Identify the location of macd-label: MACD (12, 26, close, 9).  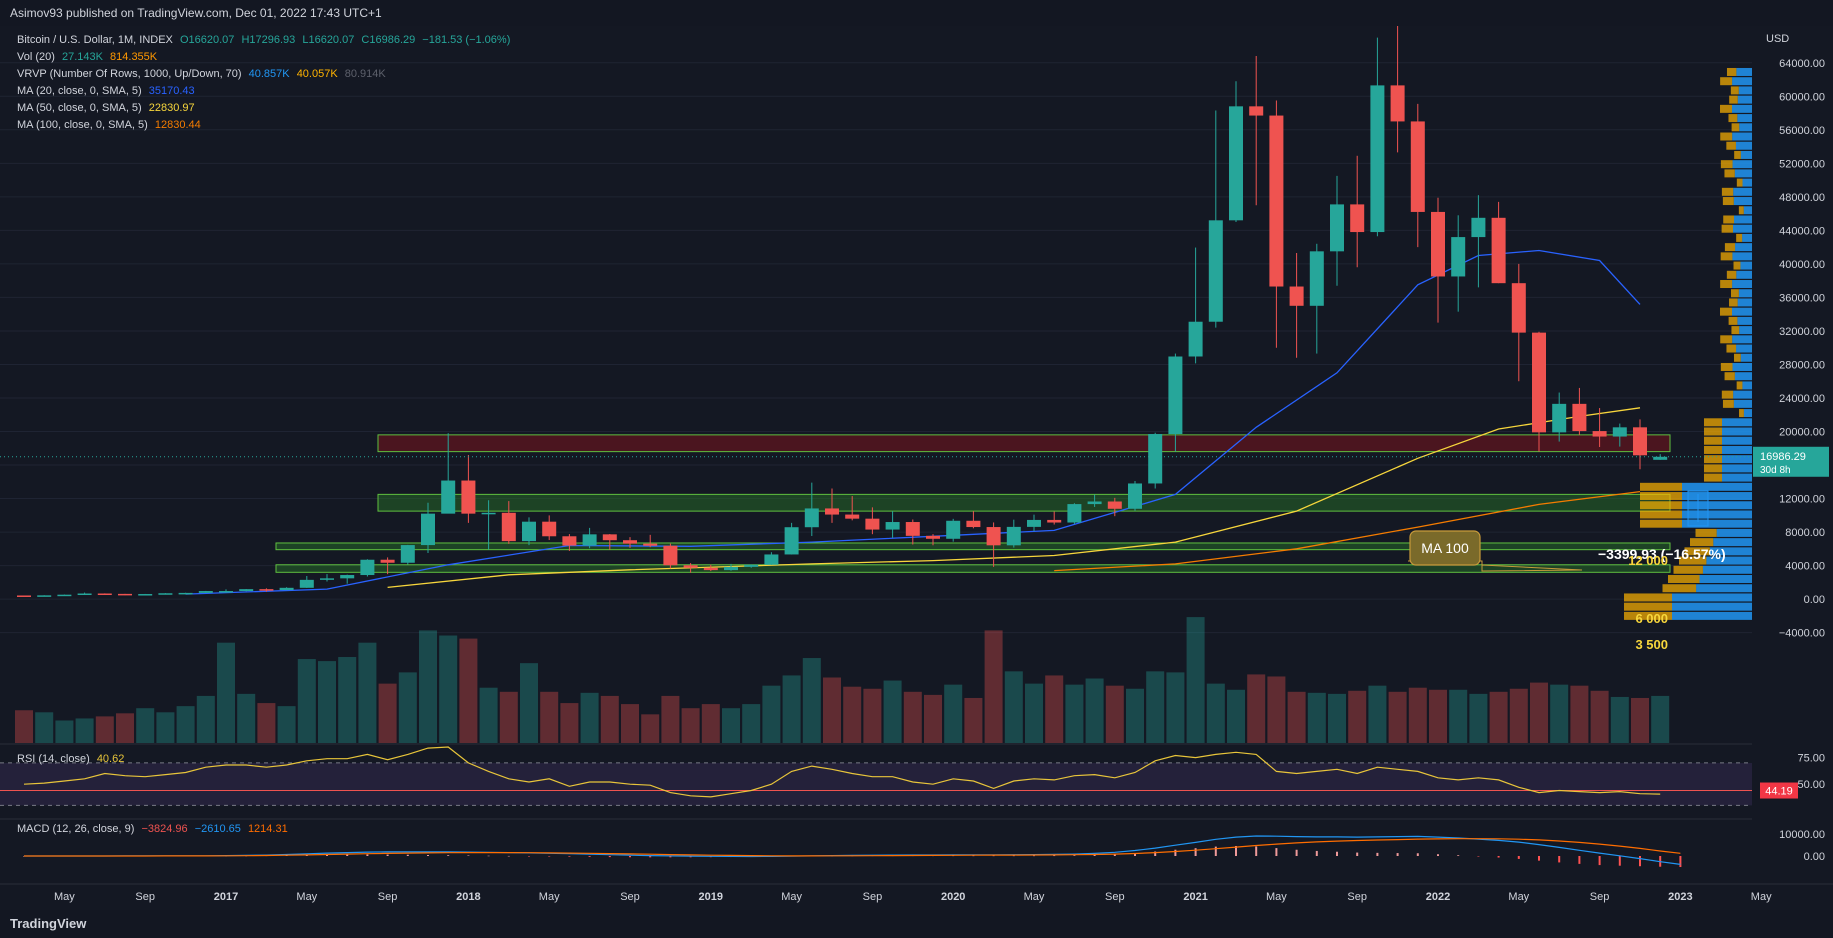
(76, 829).